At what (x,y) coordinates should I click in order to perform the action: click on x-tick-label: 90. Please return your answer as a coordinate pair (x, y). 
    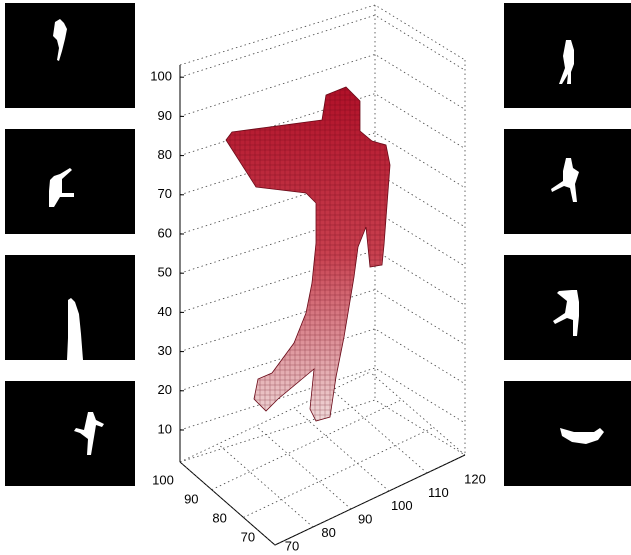
    Looking at the image, I should click on (365, 519).